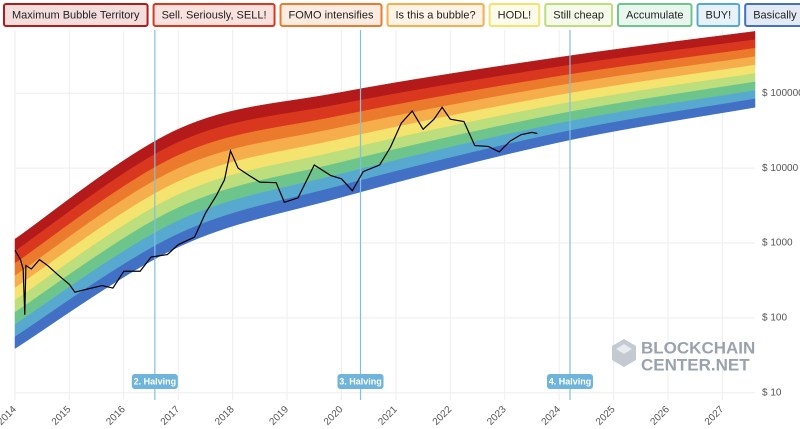  What do you see at coordinates (624, 349) in the screenshot?
I see `logo-cube-top` at bounding box center [624, 349].